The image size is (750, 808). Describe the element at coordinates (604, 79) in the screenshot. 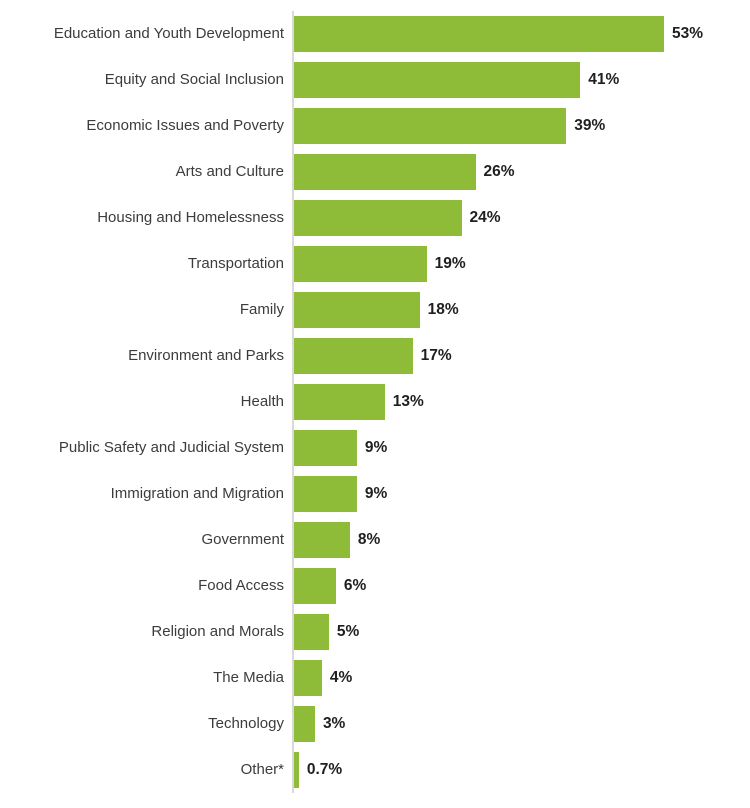

I see `value-label: 41%` at that location.